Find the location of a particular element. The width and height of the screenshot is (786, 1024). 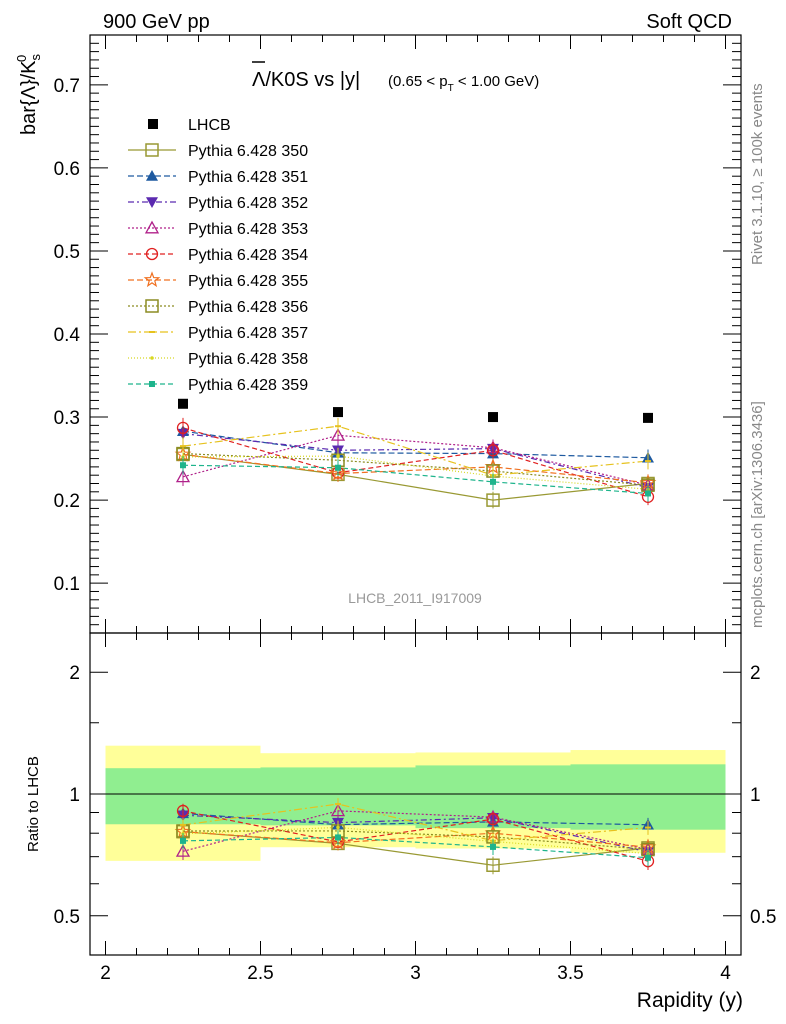

legend-label: Pythia 6.428 353 is located at coordinates (248, 229).